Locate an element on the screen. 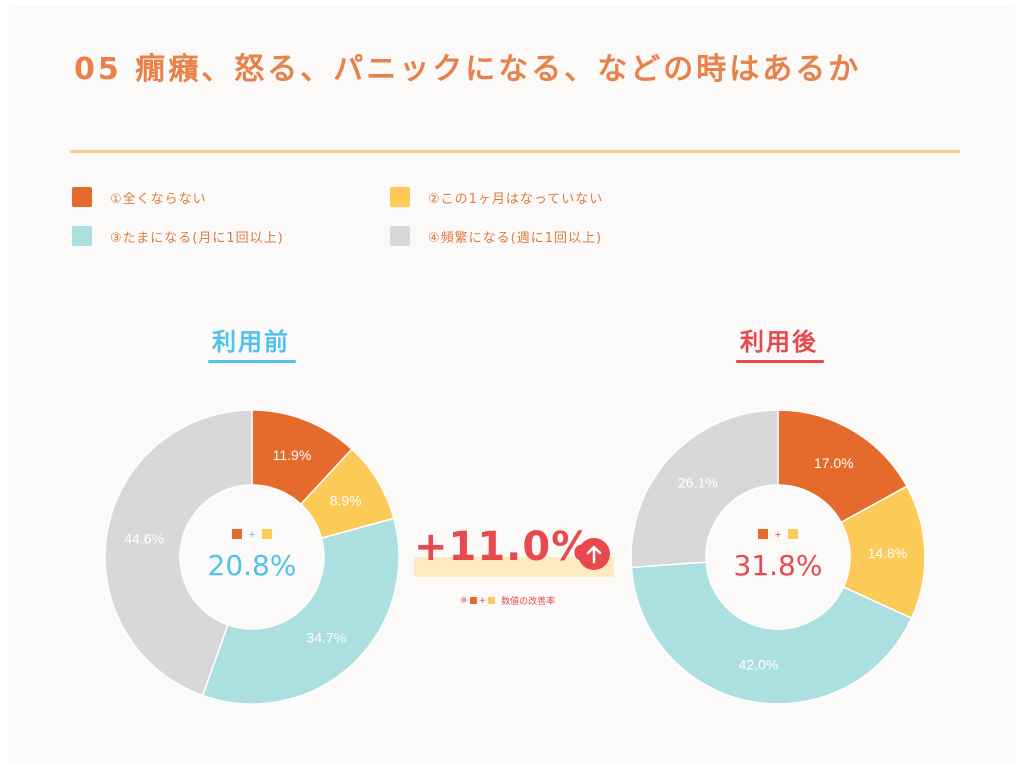 This screenshot has height=769, width=1024. legend-item-2: ②この1ヶ月はなっていない is located at coordinates (496, 197).